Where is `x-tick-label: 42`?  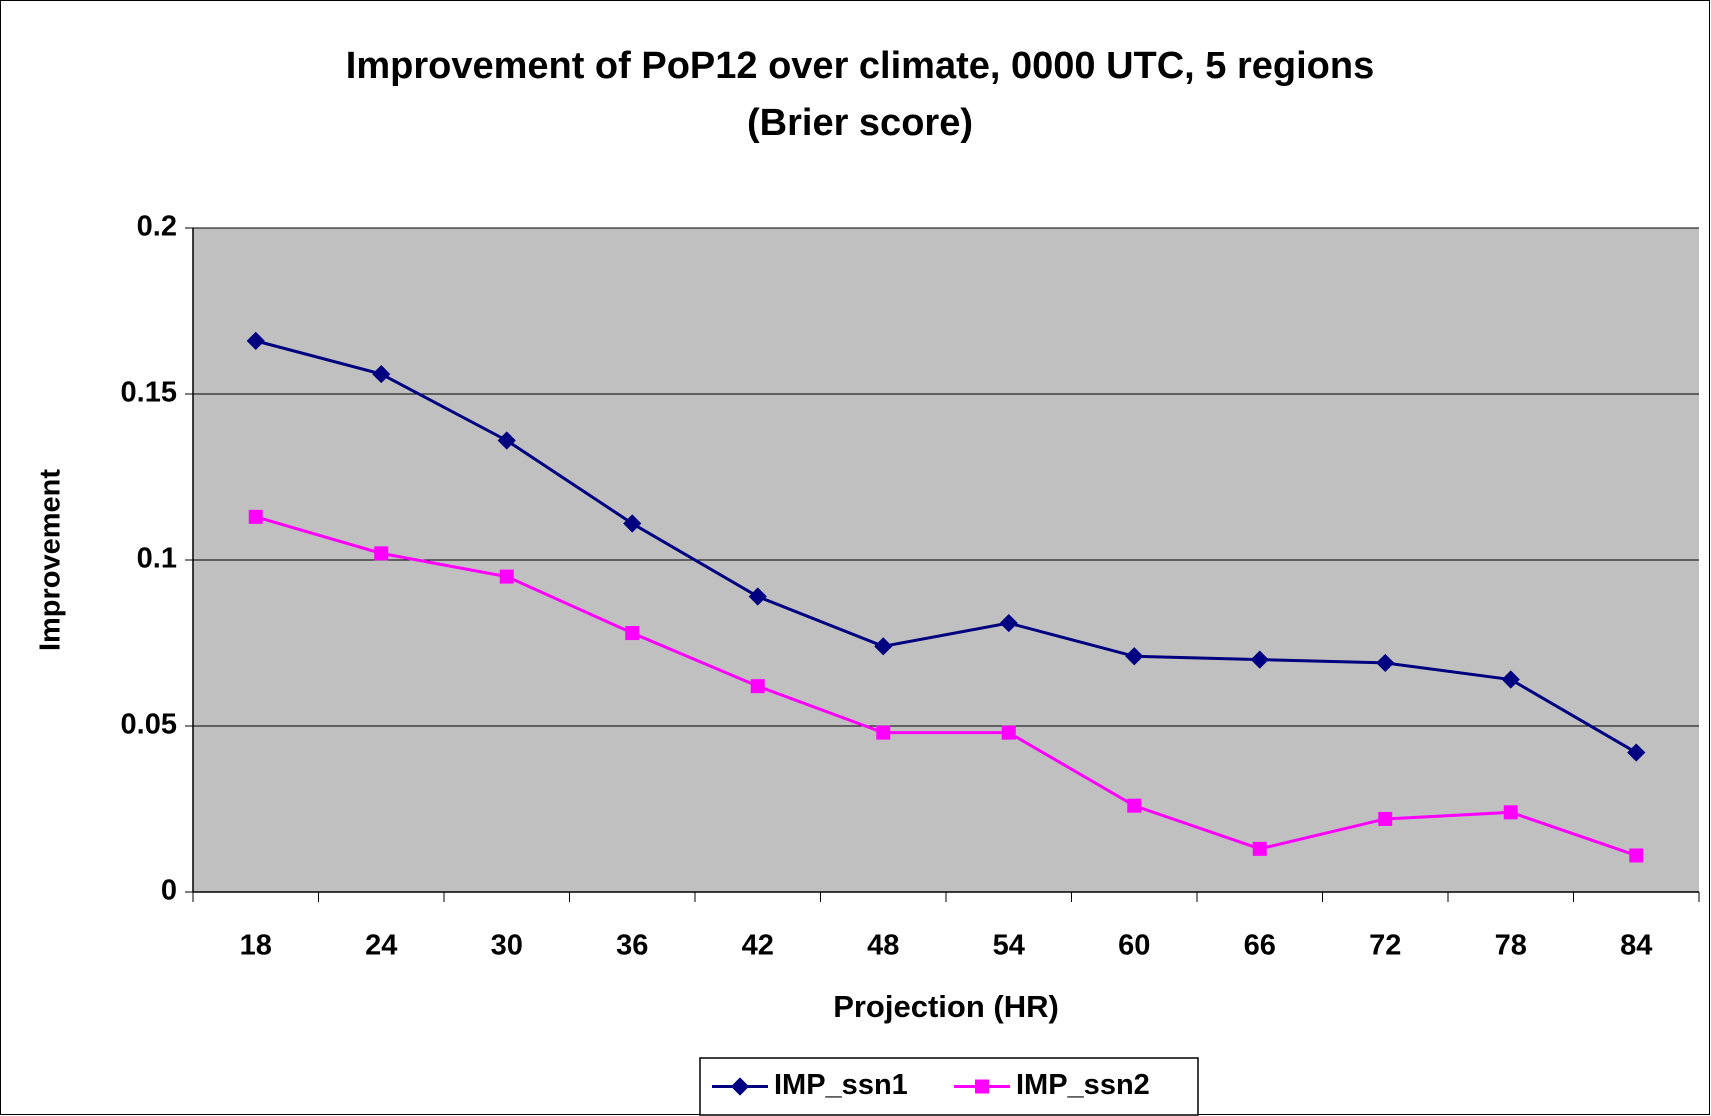
x-tick-label: 42 is located at coordinates (758, 946).